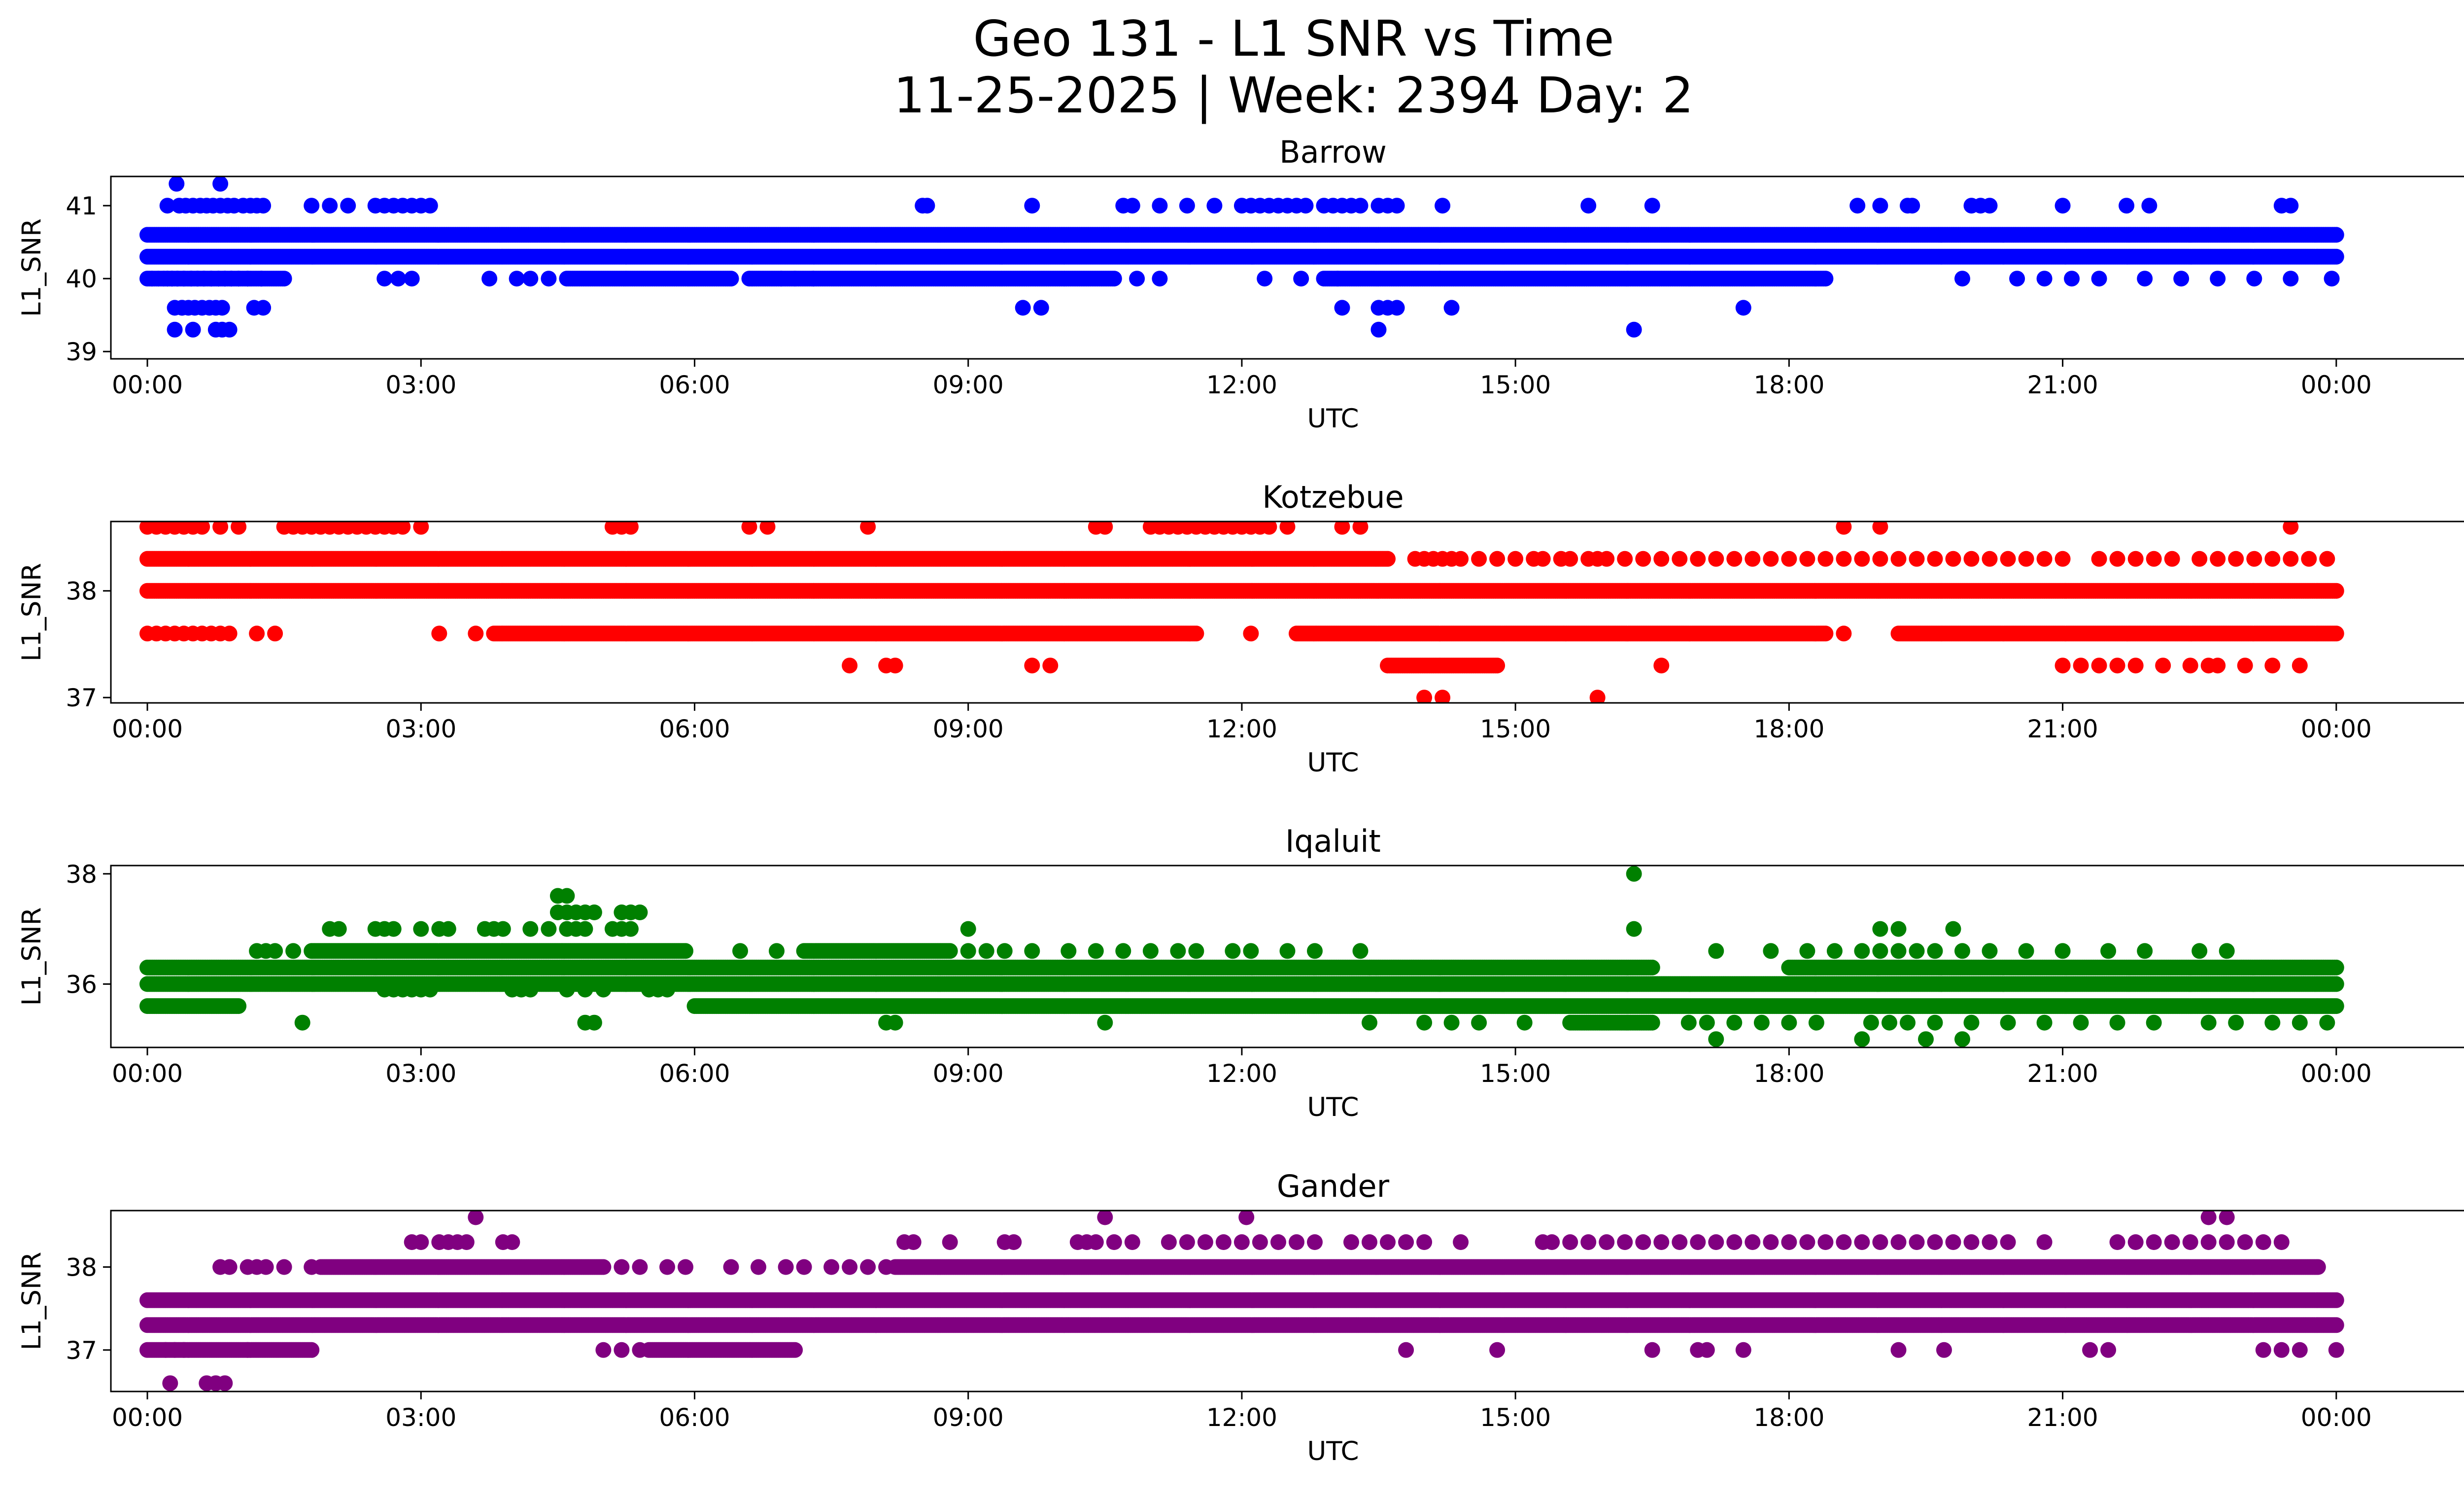 The height and width of the screenshot is (1495, 2464). Describe the element at coordinates (420, 385) in the screenshot. I see `x-tick-label: 03:00` at that location.